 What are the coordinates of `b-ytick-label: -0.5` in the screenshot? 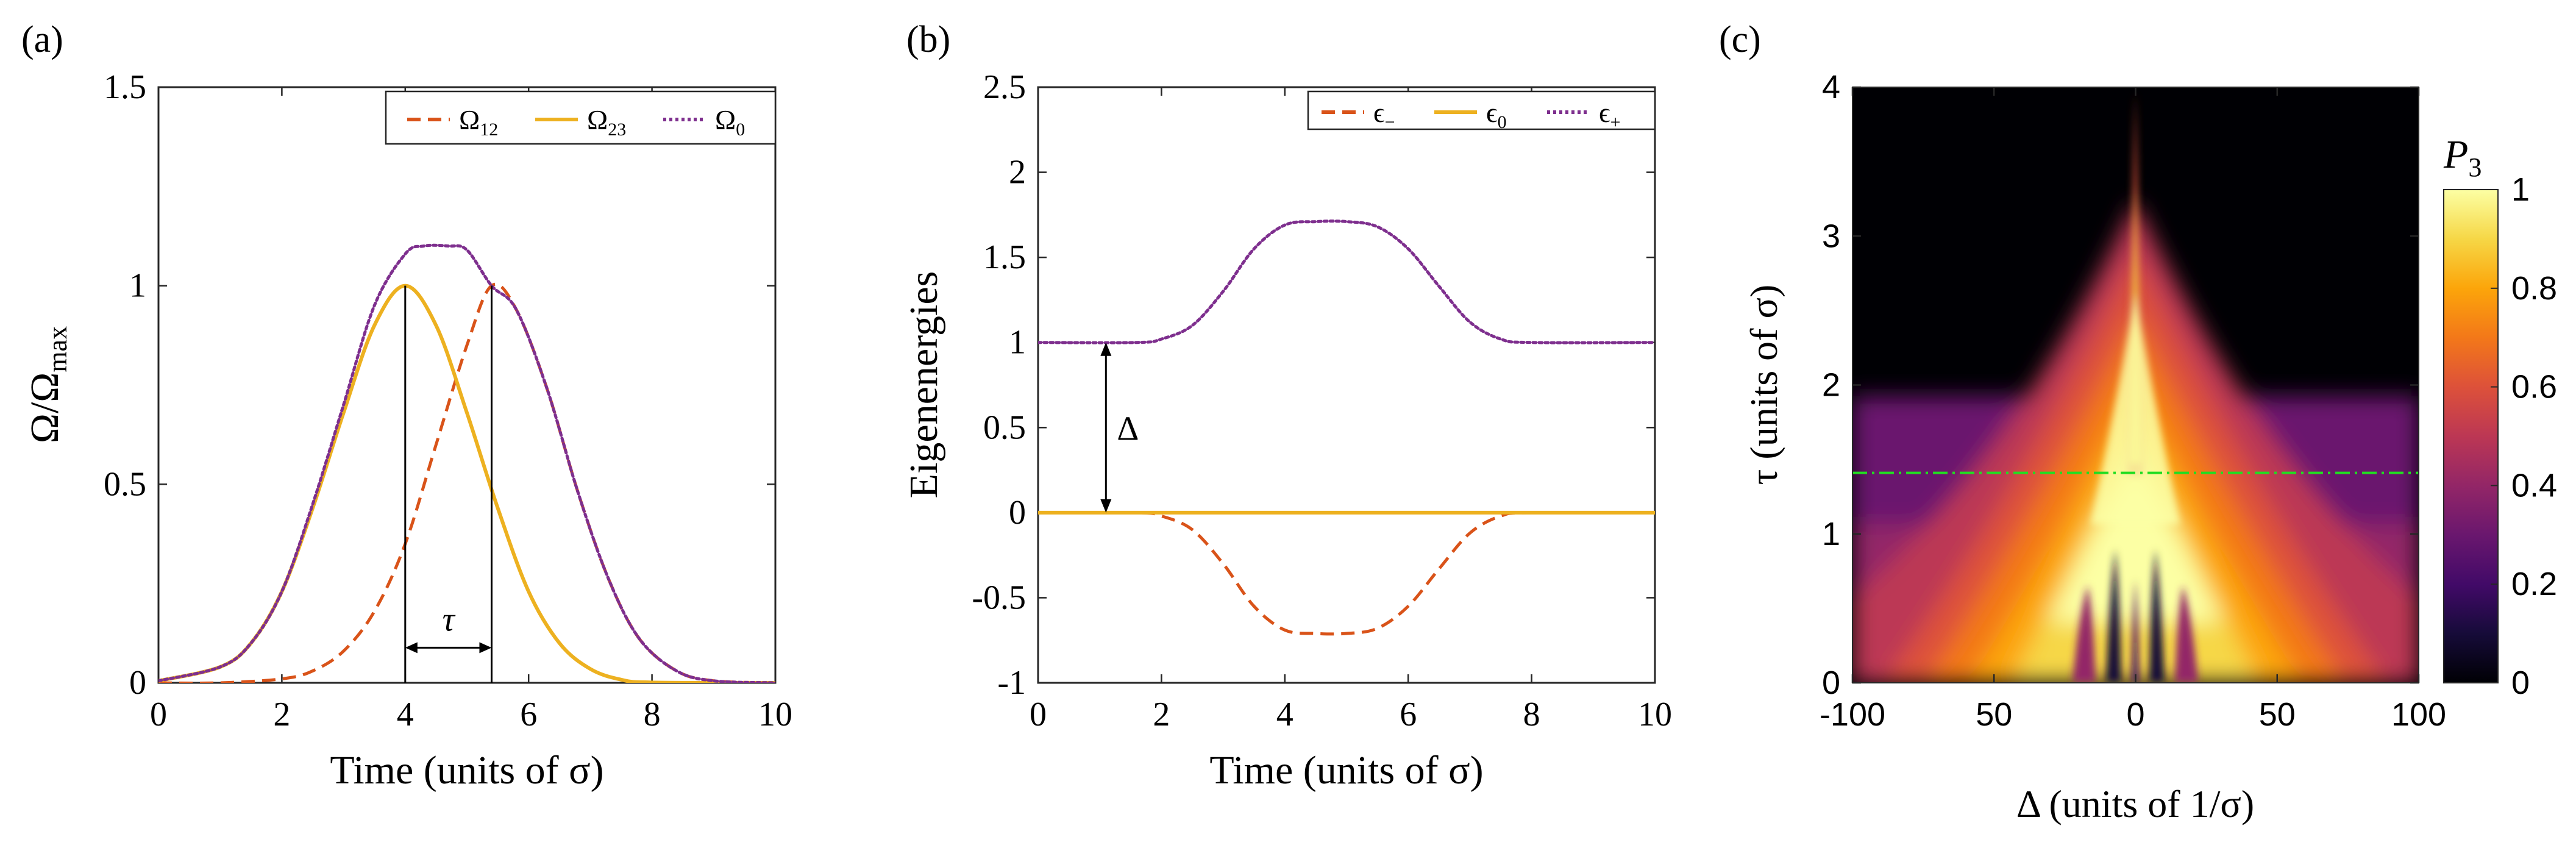 It's located at (999, 597).